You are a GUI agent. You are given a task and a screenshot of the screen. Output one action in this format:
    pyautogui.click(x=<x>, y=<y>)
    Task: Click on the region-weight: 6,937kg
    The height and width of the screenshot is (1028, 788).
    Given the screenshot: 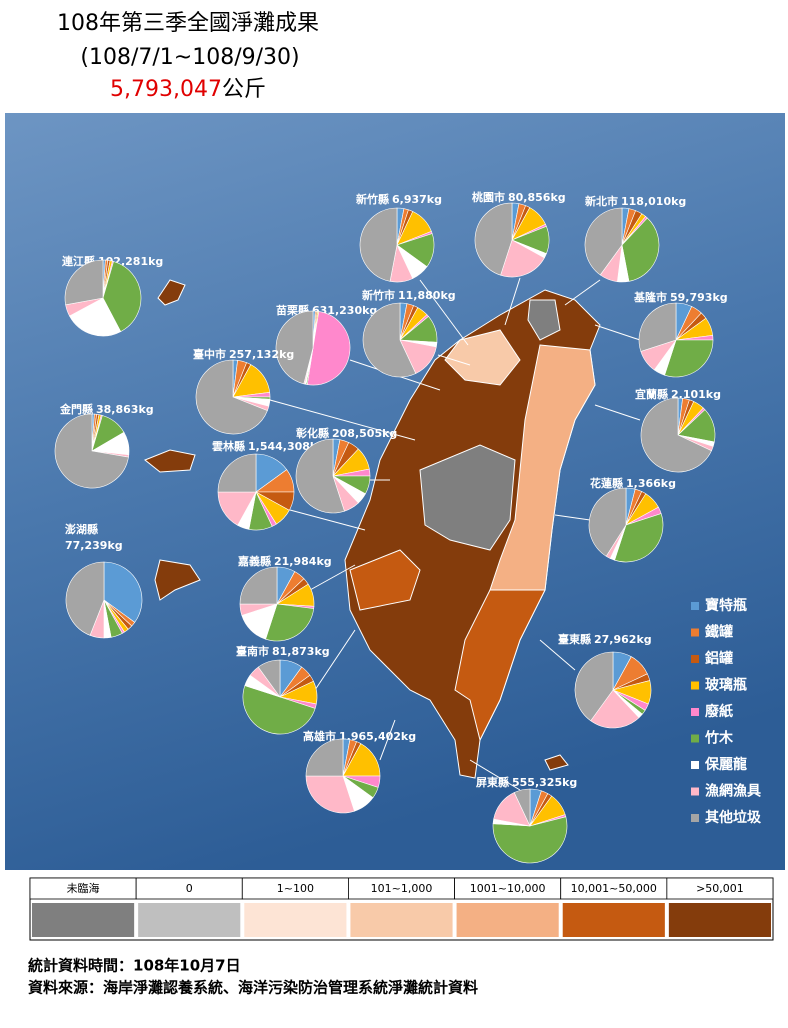 What is the action you would take?
    pyautogui.click(x=417, y=199)
    